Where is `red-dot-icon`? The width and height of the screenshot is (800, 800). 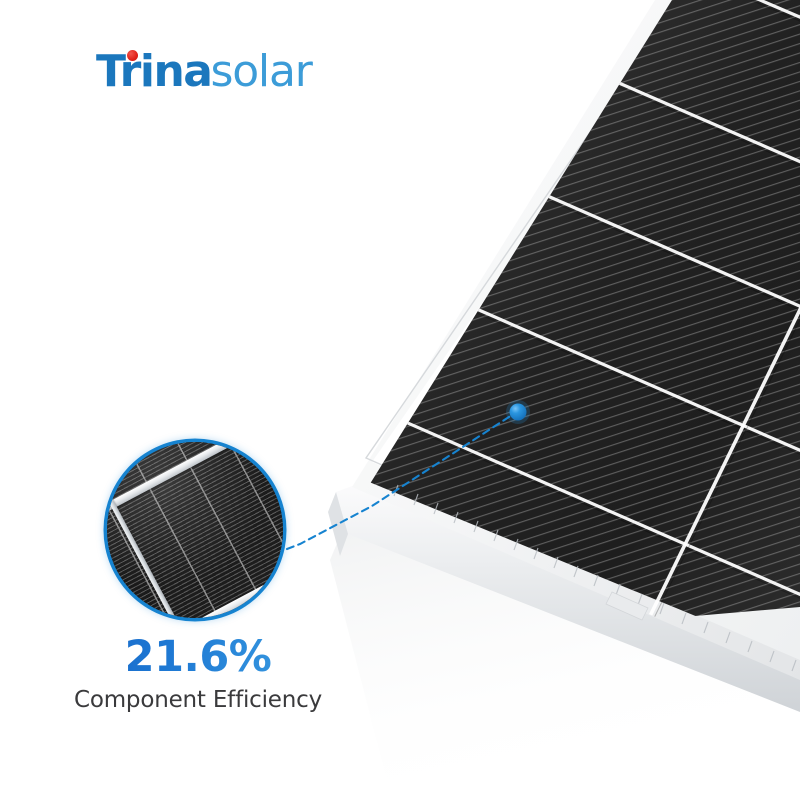 red-dot-icon is located at coordinates (132, 55).